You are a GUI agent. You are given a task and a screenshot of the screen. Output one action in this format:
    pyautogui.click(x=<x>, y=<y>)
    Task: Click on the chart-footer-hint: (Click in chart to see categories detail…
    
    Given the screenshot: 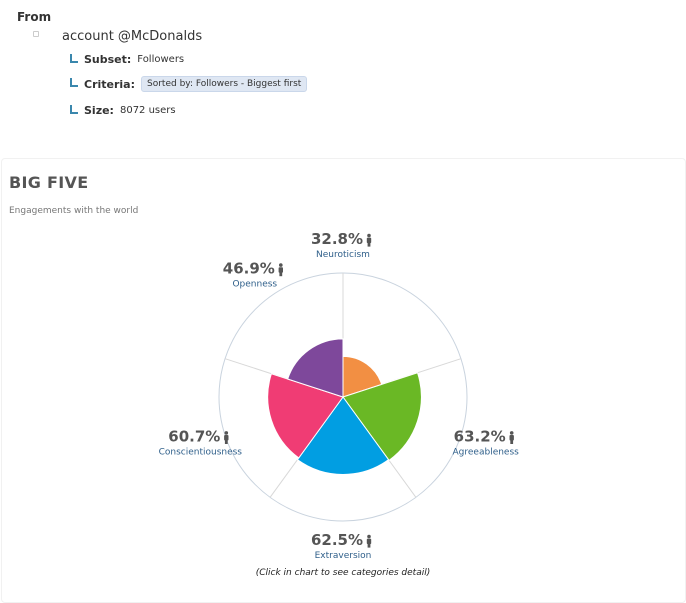 What is the action you would take?
    pyautogui.click(x=343, y=573)
    